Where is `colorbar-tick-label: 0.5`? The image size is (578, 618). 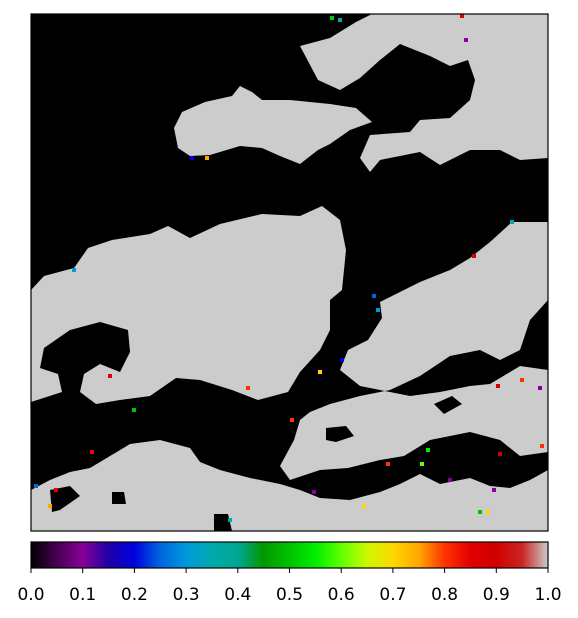
colorbar-tick-label: 0.5 is located at coordinates (289, 595).